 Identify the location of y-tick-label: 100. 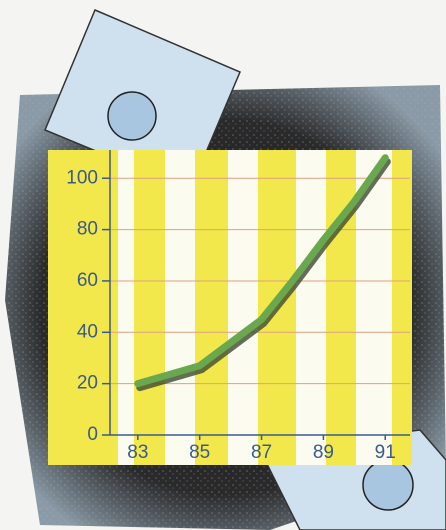
(82, 177).